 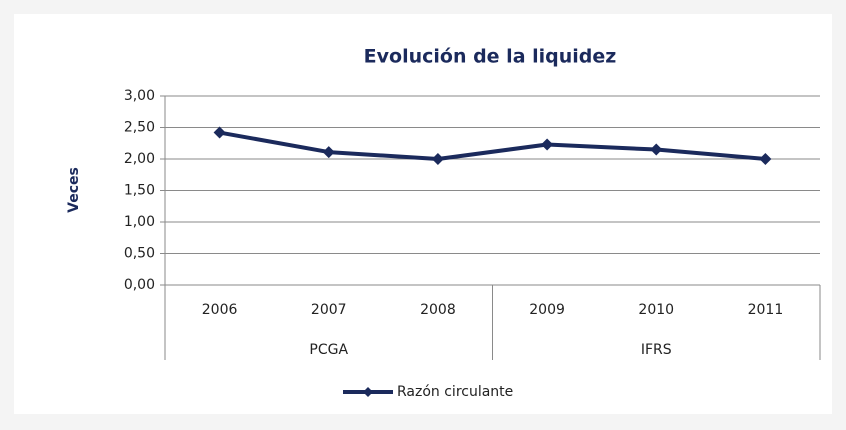 I want to click on y-tick-label: 0,50, so click(x=139, y=254).